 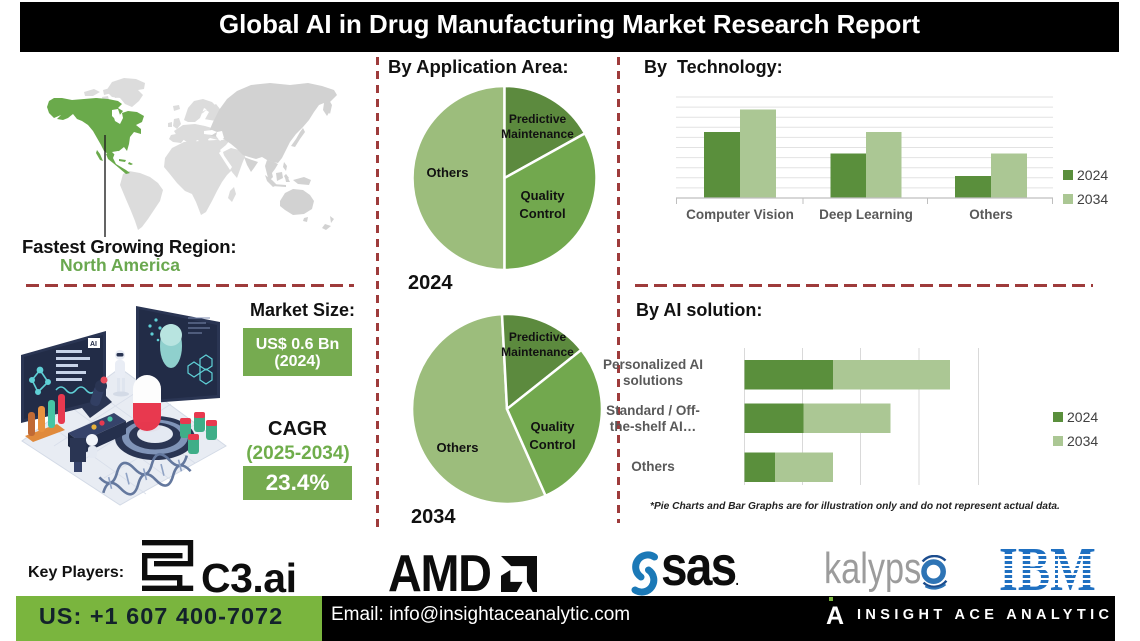 I want to click on svg-text: AI, so click(x=93, y=344).